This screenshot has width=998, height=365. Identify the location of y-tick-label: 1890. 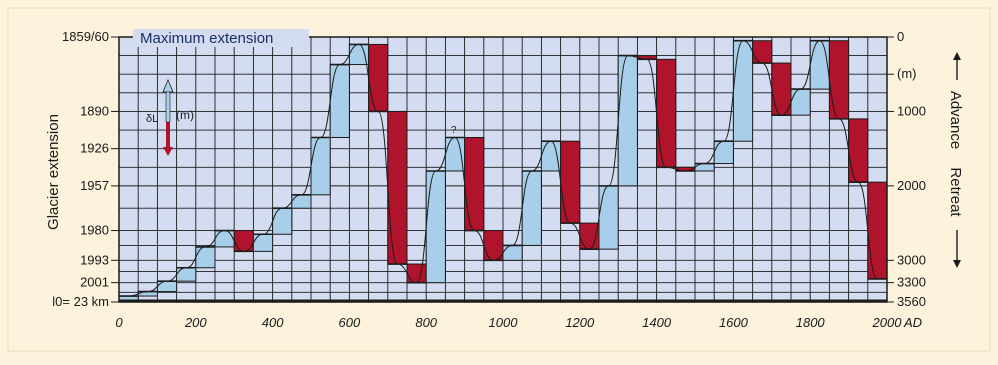
(94, 110).